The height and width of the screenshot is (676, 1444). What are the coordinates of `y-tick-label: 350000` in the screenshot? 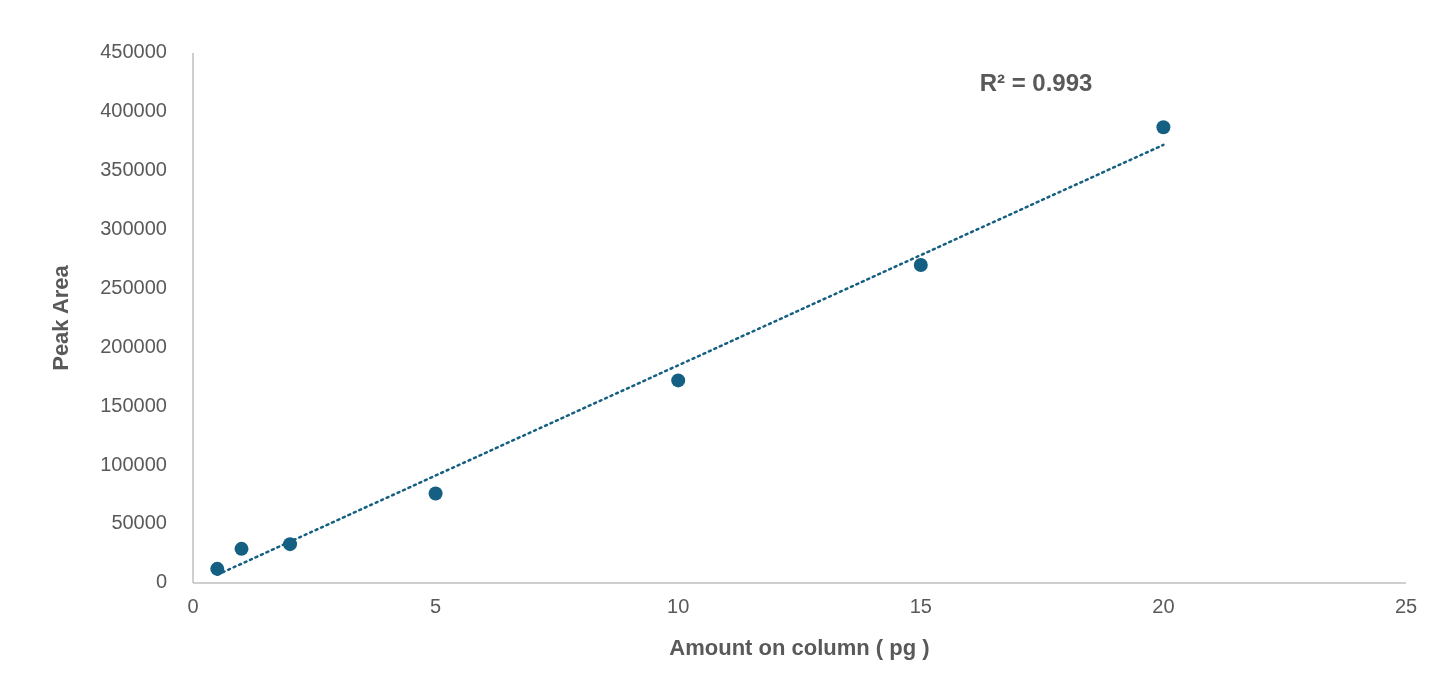 It's located at (133, 169).